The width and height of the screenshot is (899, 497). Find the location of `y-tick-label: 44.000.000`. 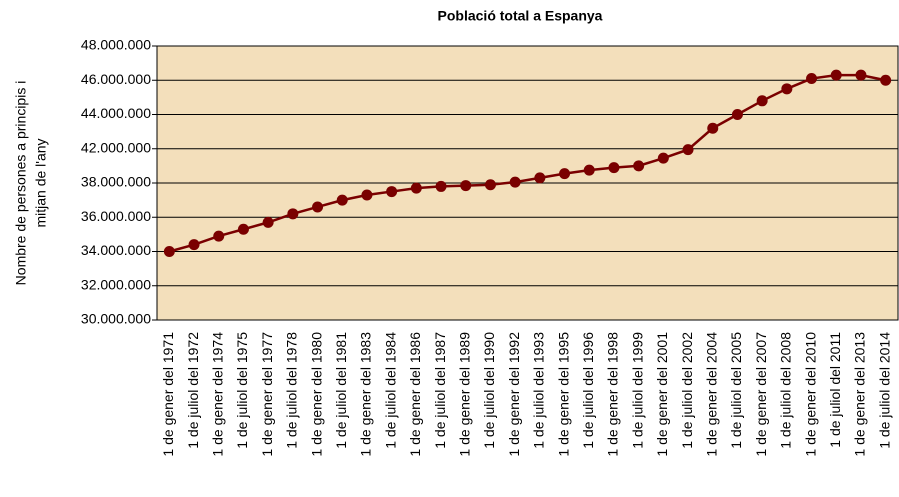

y-tick-label: 44.000.000 is located at coordinates (116, 113).